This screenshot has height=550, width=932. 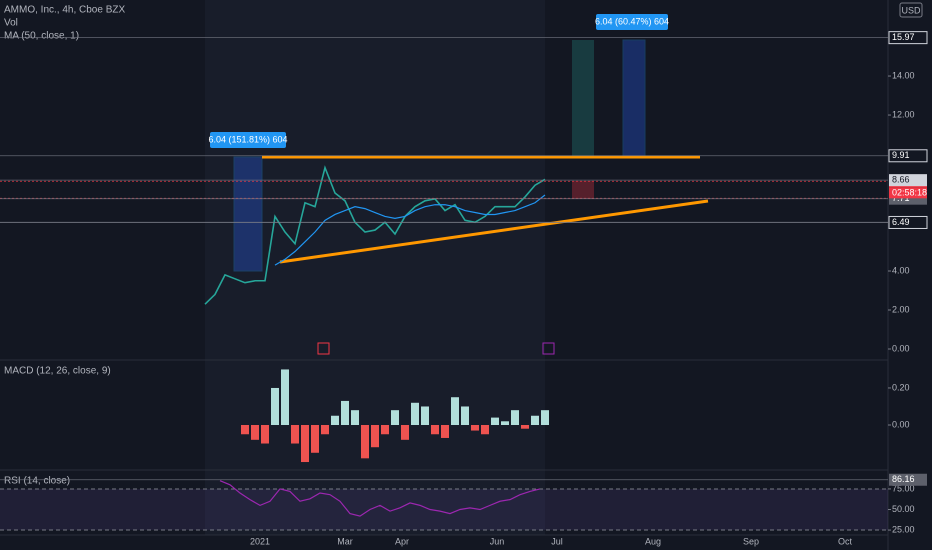 What do you see at coordinates (345, 541) in the screenshot?
I see `x-tick-label: Mar` at bounding box center [345, 541].